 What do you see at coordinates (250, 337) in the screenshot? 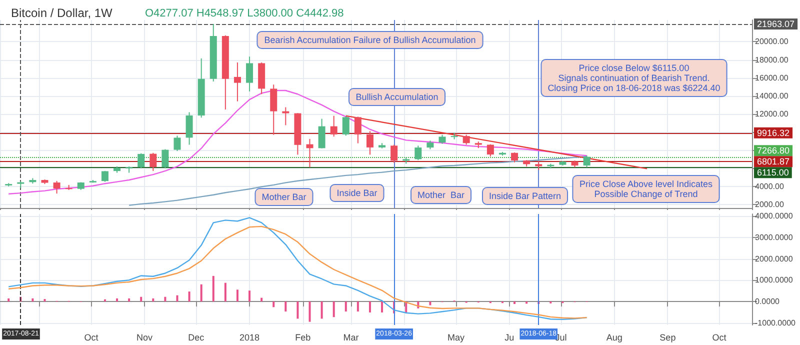
I see `x-tick-label: 2018` at bounding box center [250, 337].